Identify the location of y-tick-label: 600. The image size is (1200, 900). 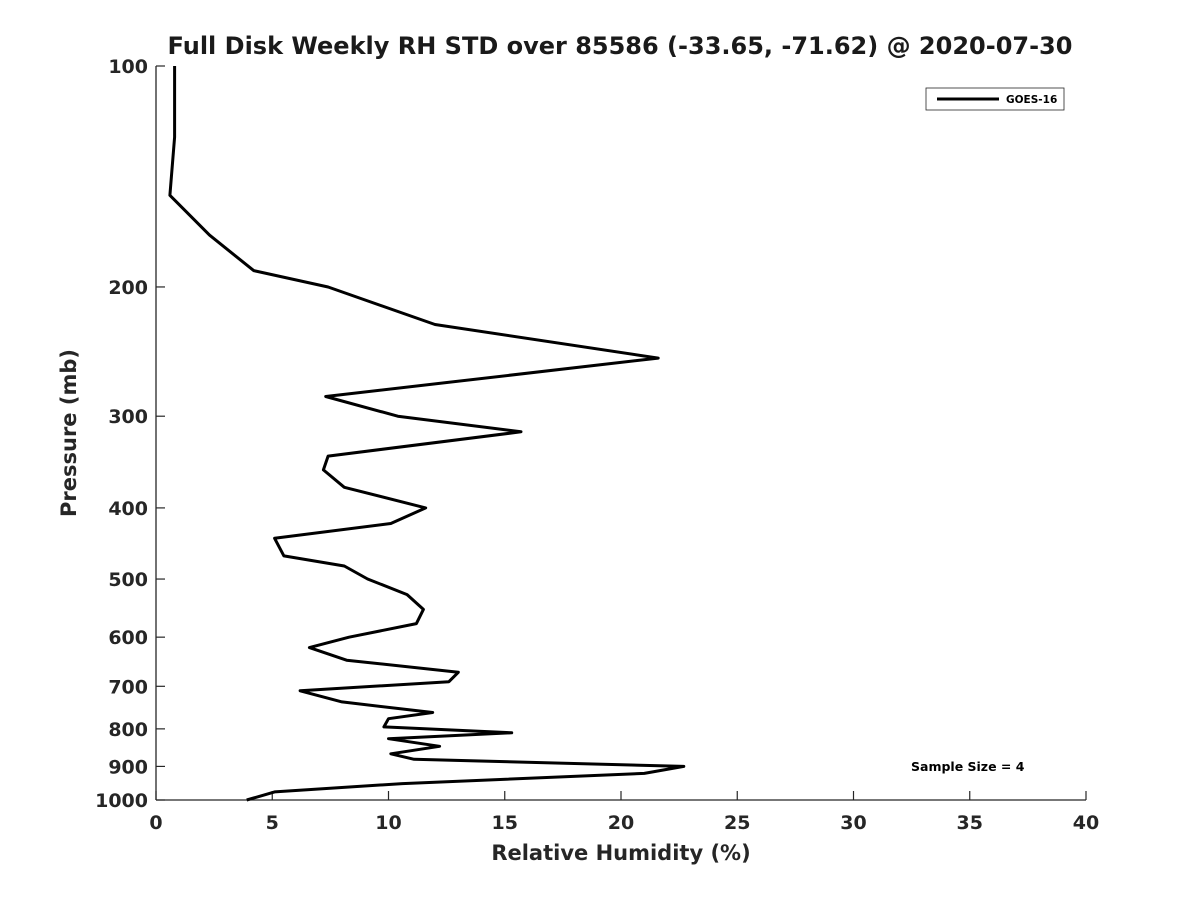
(128, 638).